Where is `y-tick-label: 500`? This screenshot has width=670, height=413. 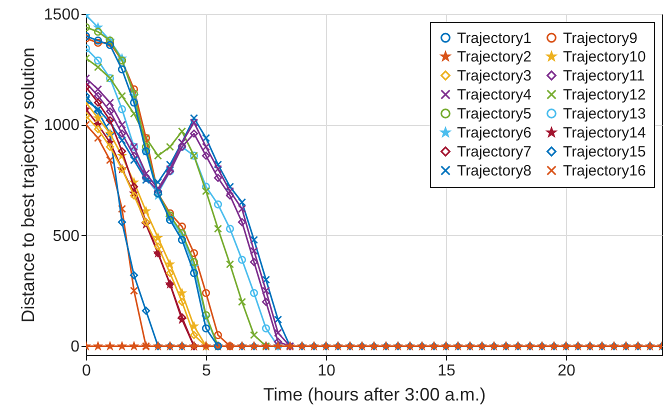
y-tick-label: 500 is located at coordinates (66, 236).